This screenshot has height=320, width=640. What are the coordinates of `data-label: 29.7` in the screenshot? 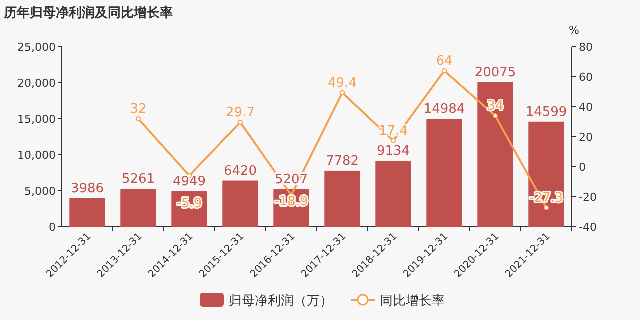 It's located at (240, 112).